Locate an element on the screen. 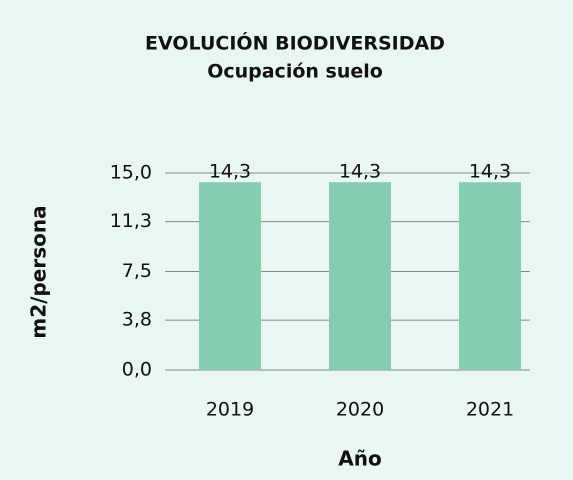  chart-subtitle: Ocupación suelo is located at coordinates (295, 72).